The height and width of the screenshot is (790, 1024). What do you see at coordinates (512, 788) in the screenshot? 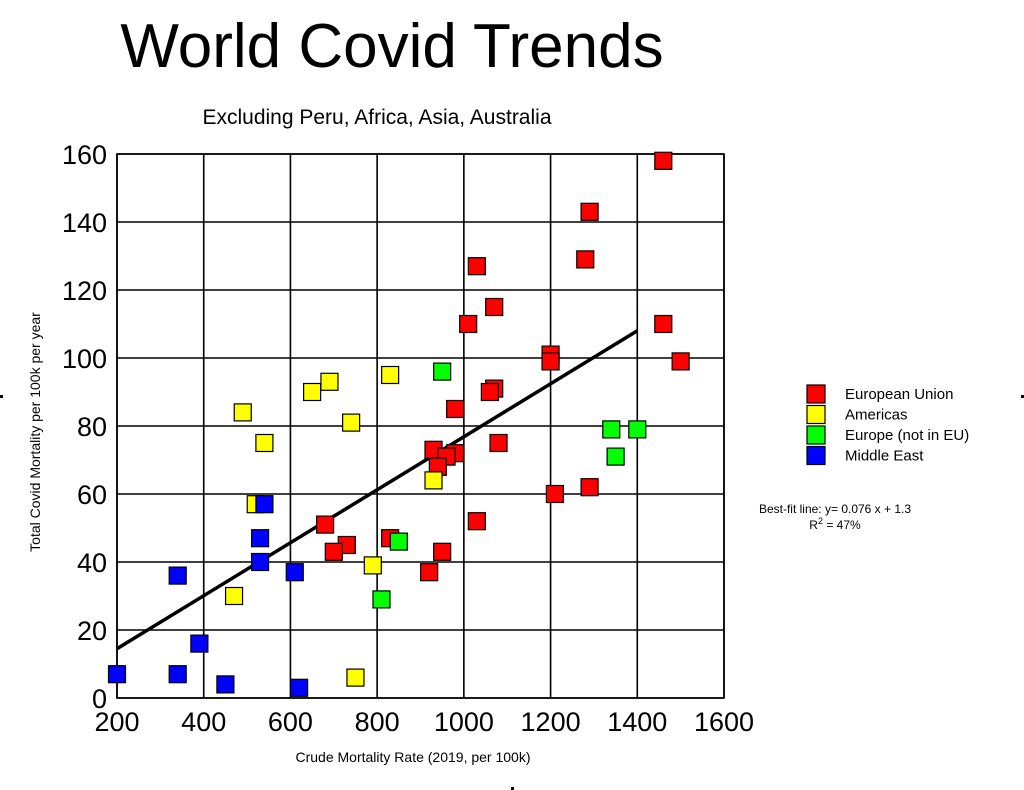
I see `corner-mark-bottom` at bounding box center [512, 788].